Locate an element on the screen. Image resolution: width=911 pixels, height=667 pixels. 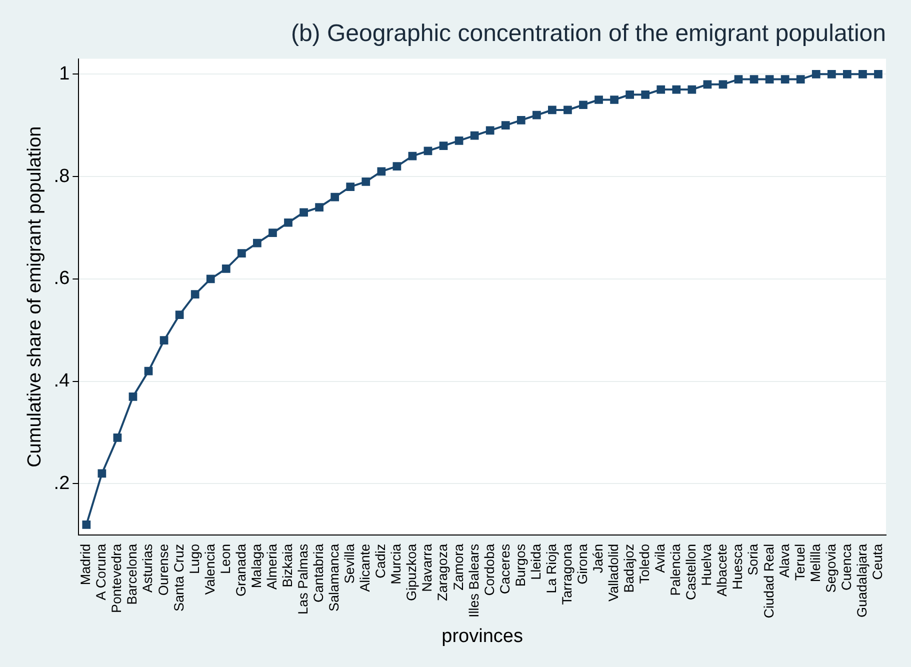
x-tick-label: Malaga is located at coordinates (256, 565).